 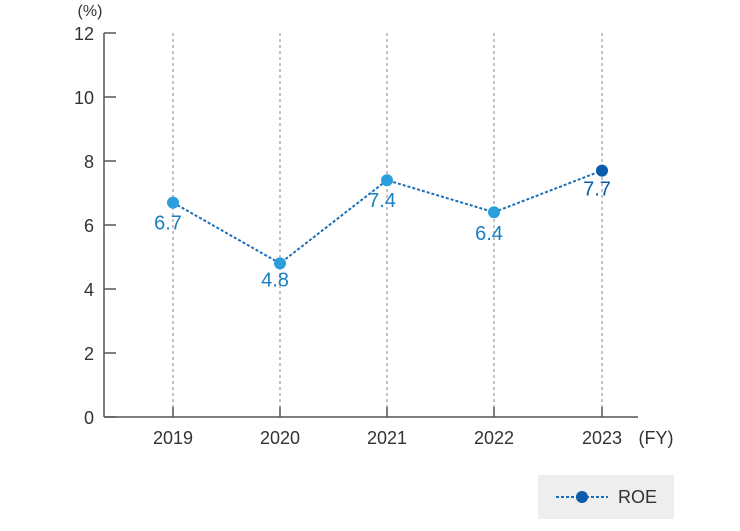 What do you see at coordinates (168, 224) in the screenshot?
I see `data-label-2019: 6.7` at bounding box center [168, 224].